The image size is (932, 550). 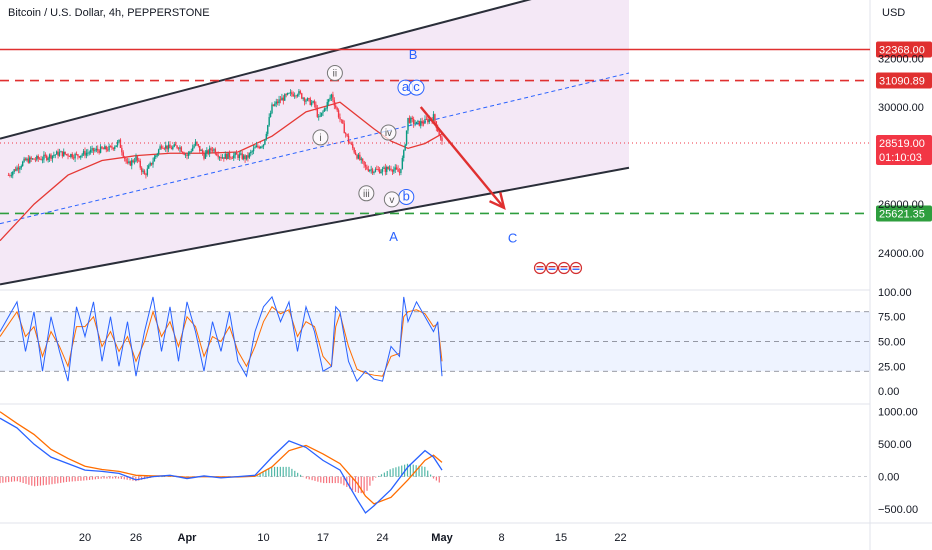 I want to click on wave-label-i: i, so click(x=320, y=138).